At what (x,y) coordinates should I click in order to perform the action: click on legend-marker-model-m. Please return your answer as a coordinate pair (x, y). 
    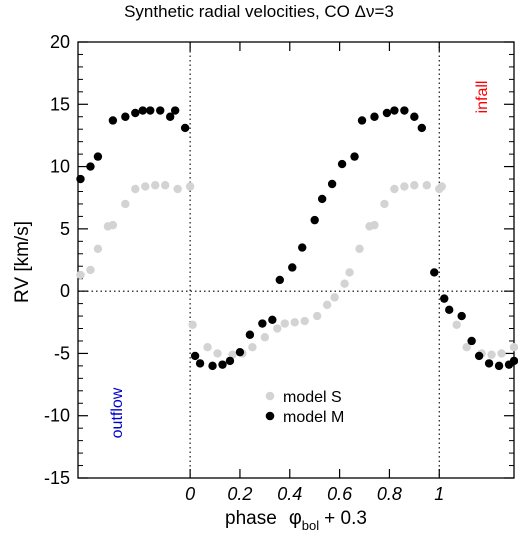
    Looking at the image, I should click on (270, 416).